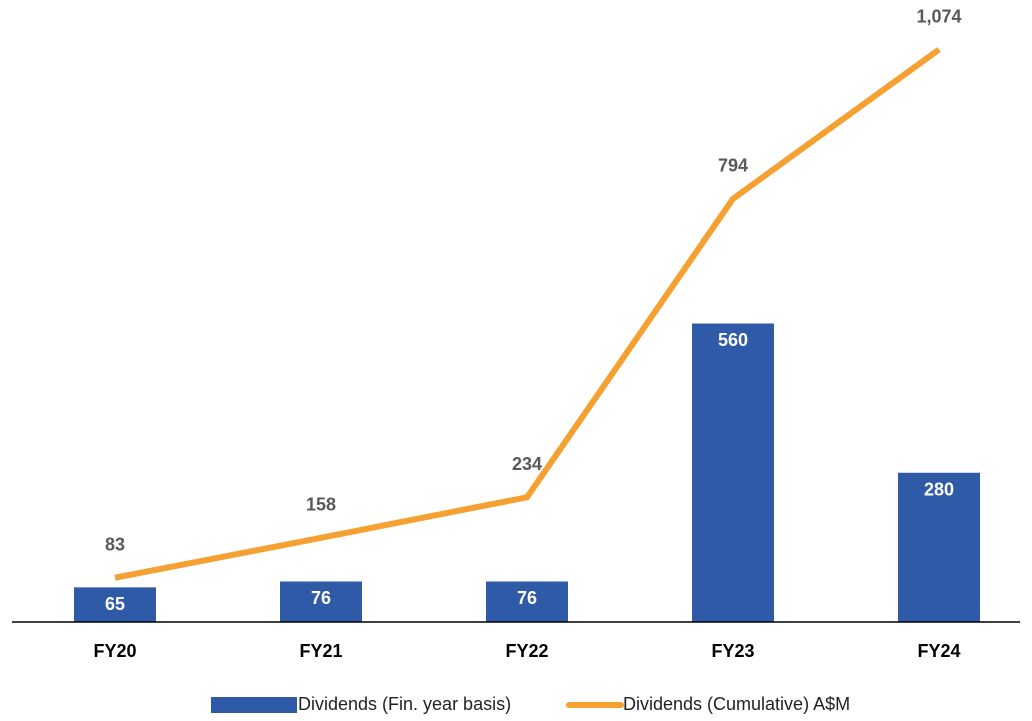 The width and height of the screenshot is (1032, 721). Describe the element at coordinates (321, 505) in the screenshot. I see `line-value-label: 158` at that location.